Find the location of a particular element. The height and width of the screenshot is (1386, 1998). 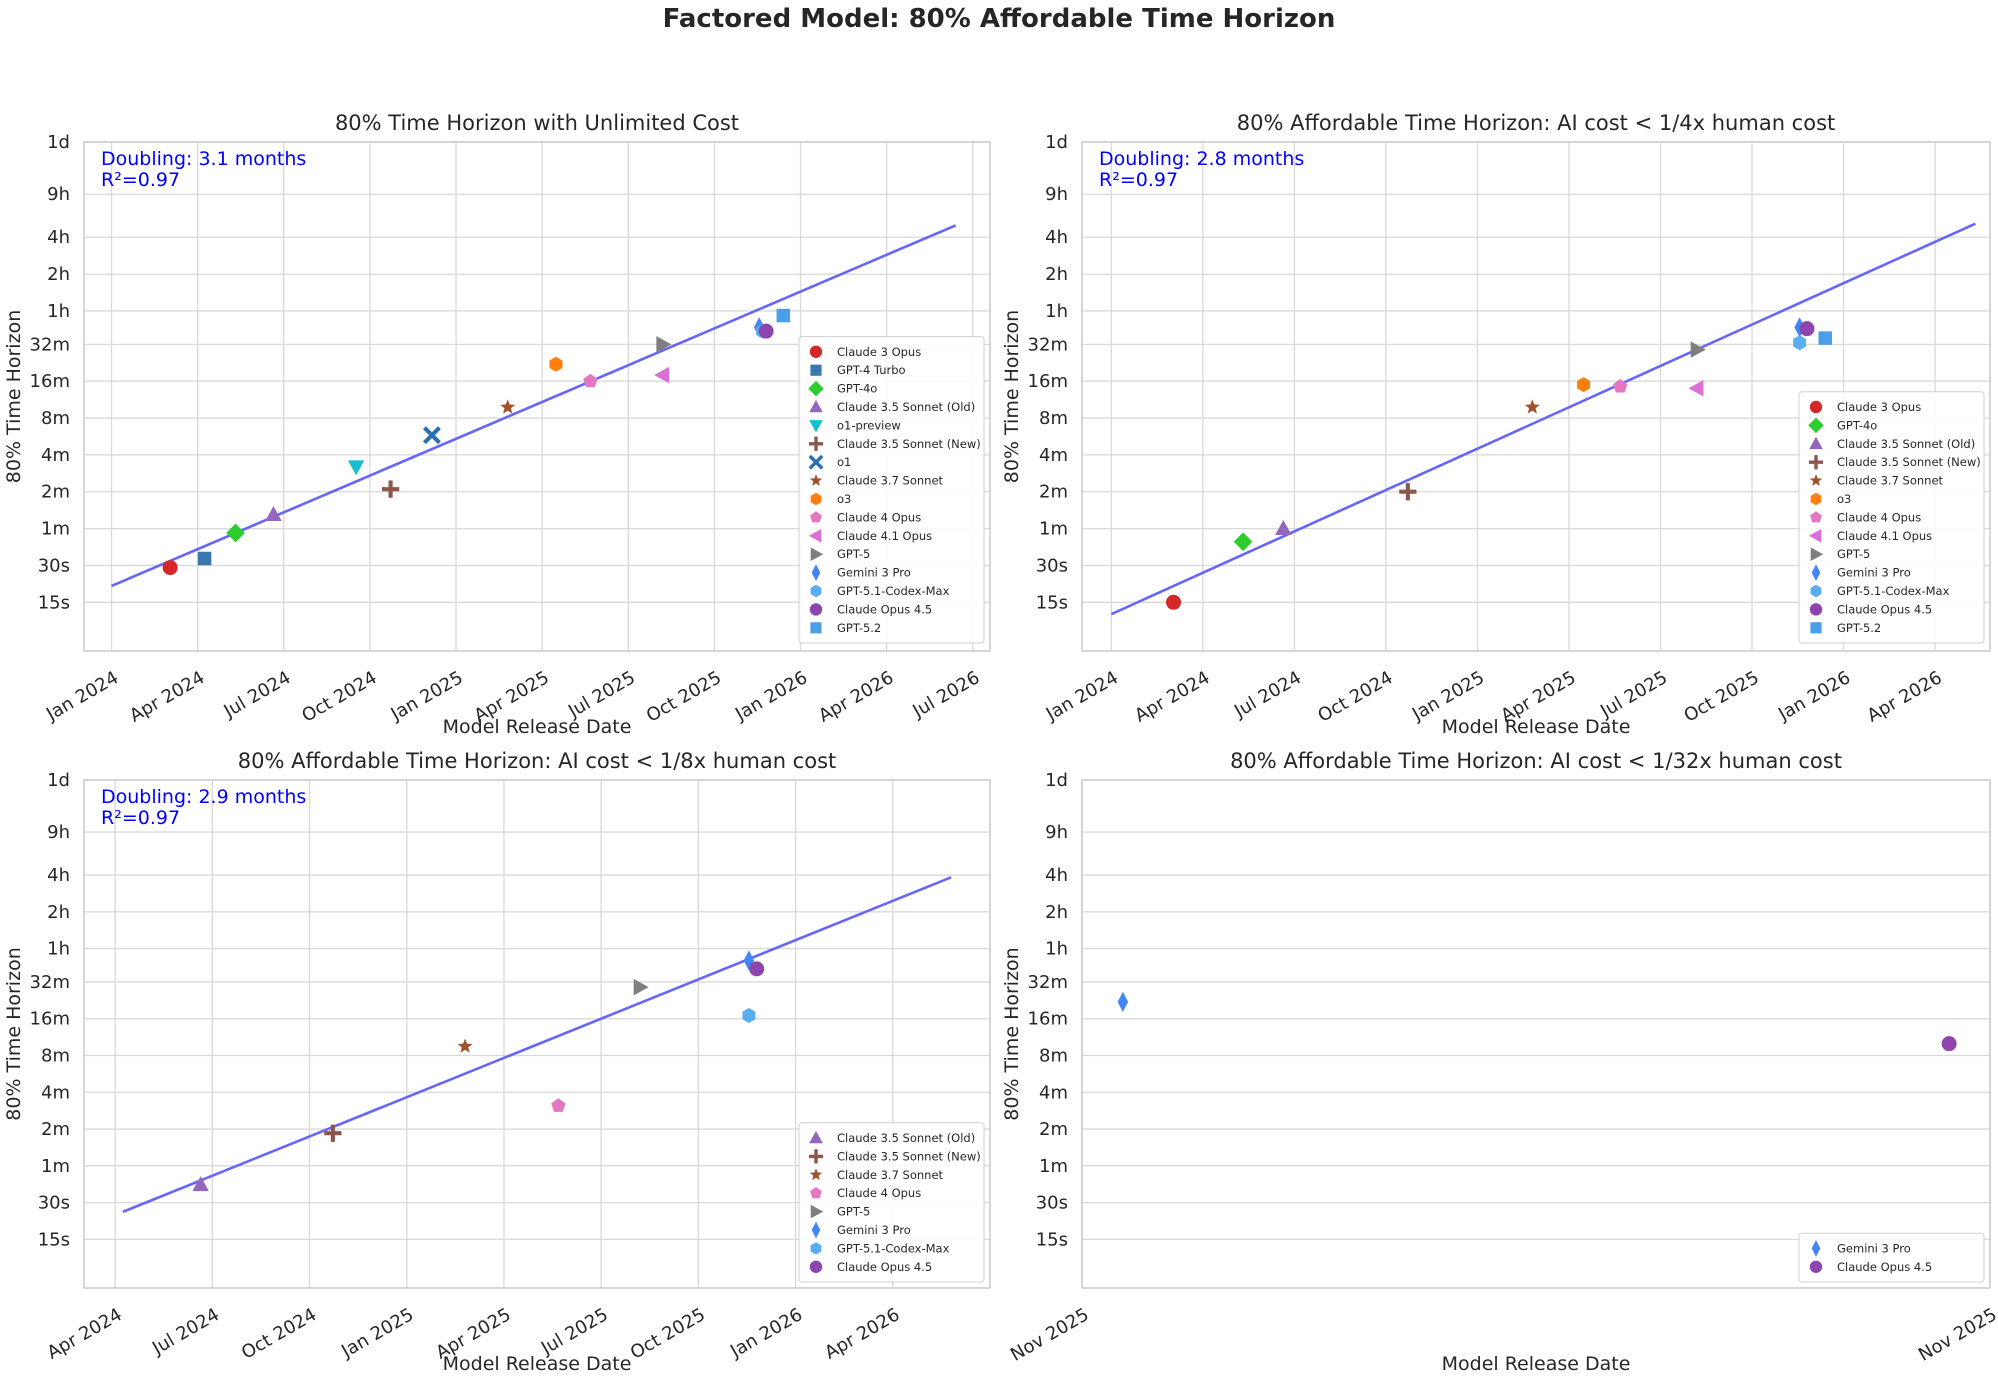

legend-item-gemini-3-pro: Gemini 3 Pro is located at coordinates (1861, 572).